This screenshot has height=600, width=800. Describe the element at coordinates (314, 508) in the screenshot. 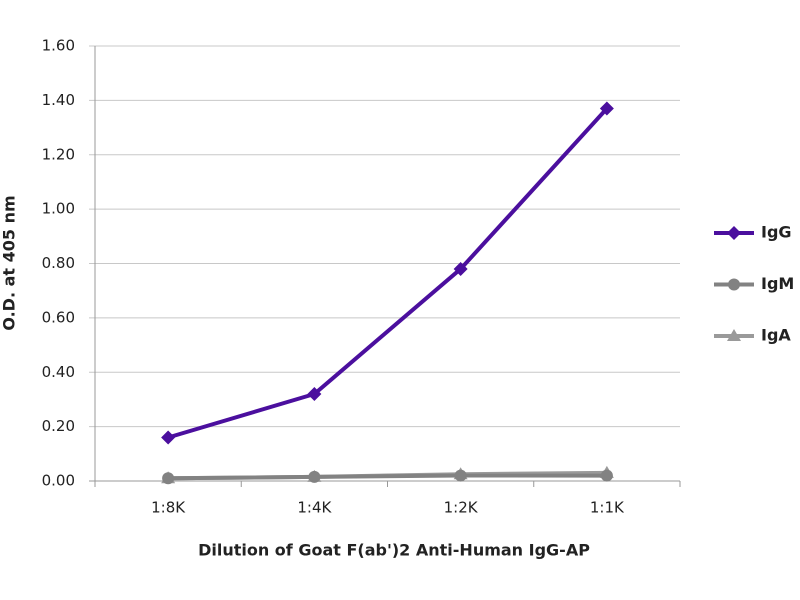

I see `x-tick-label: 1:4K` at that location.